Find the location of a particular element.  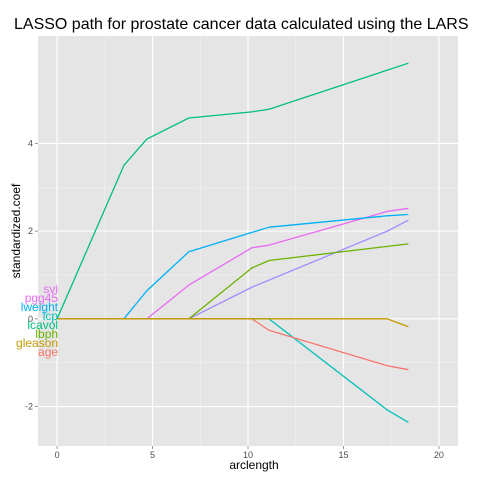

x-axis-ticks: 0 5 10 15 20 is located at coordinates (249, 453).